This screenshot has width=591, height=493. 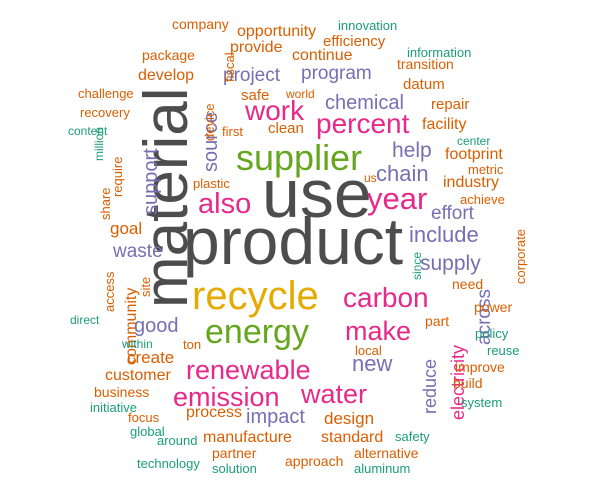 What do you see at coordinates (286, 128) in the screenshot?
I see `word-clean: clean` at bounding box center [286, 128].